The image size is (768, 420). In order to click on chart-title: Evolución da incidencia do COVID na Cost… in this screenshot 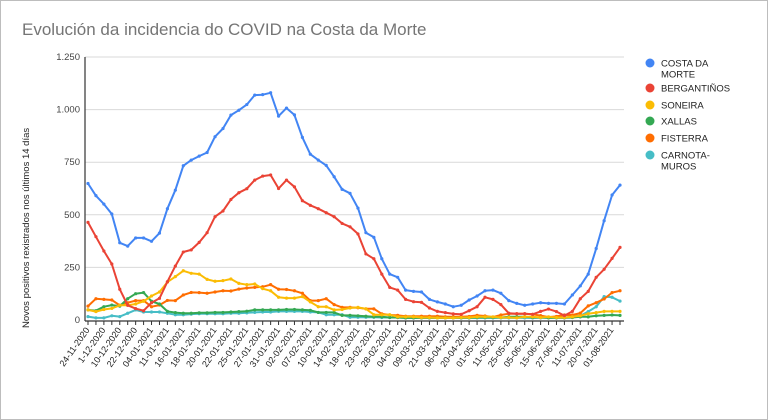, I will do `click(224, 29)`.